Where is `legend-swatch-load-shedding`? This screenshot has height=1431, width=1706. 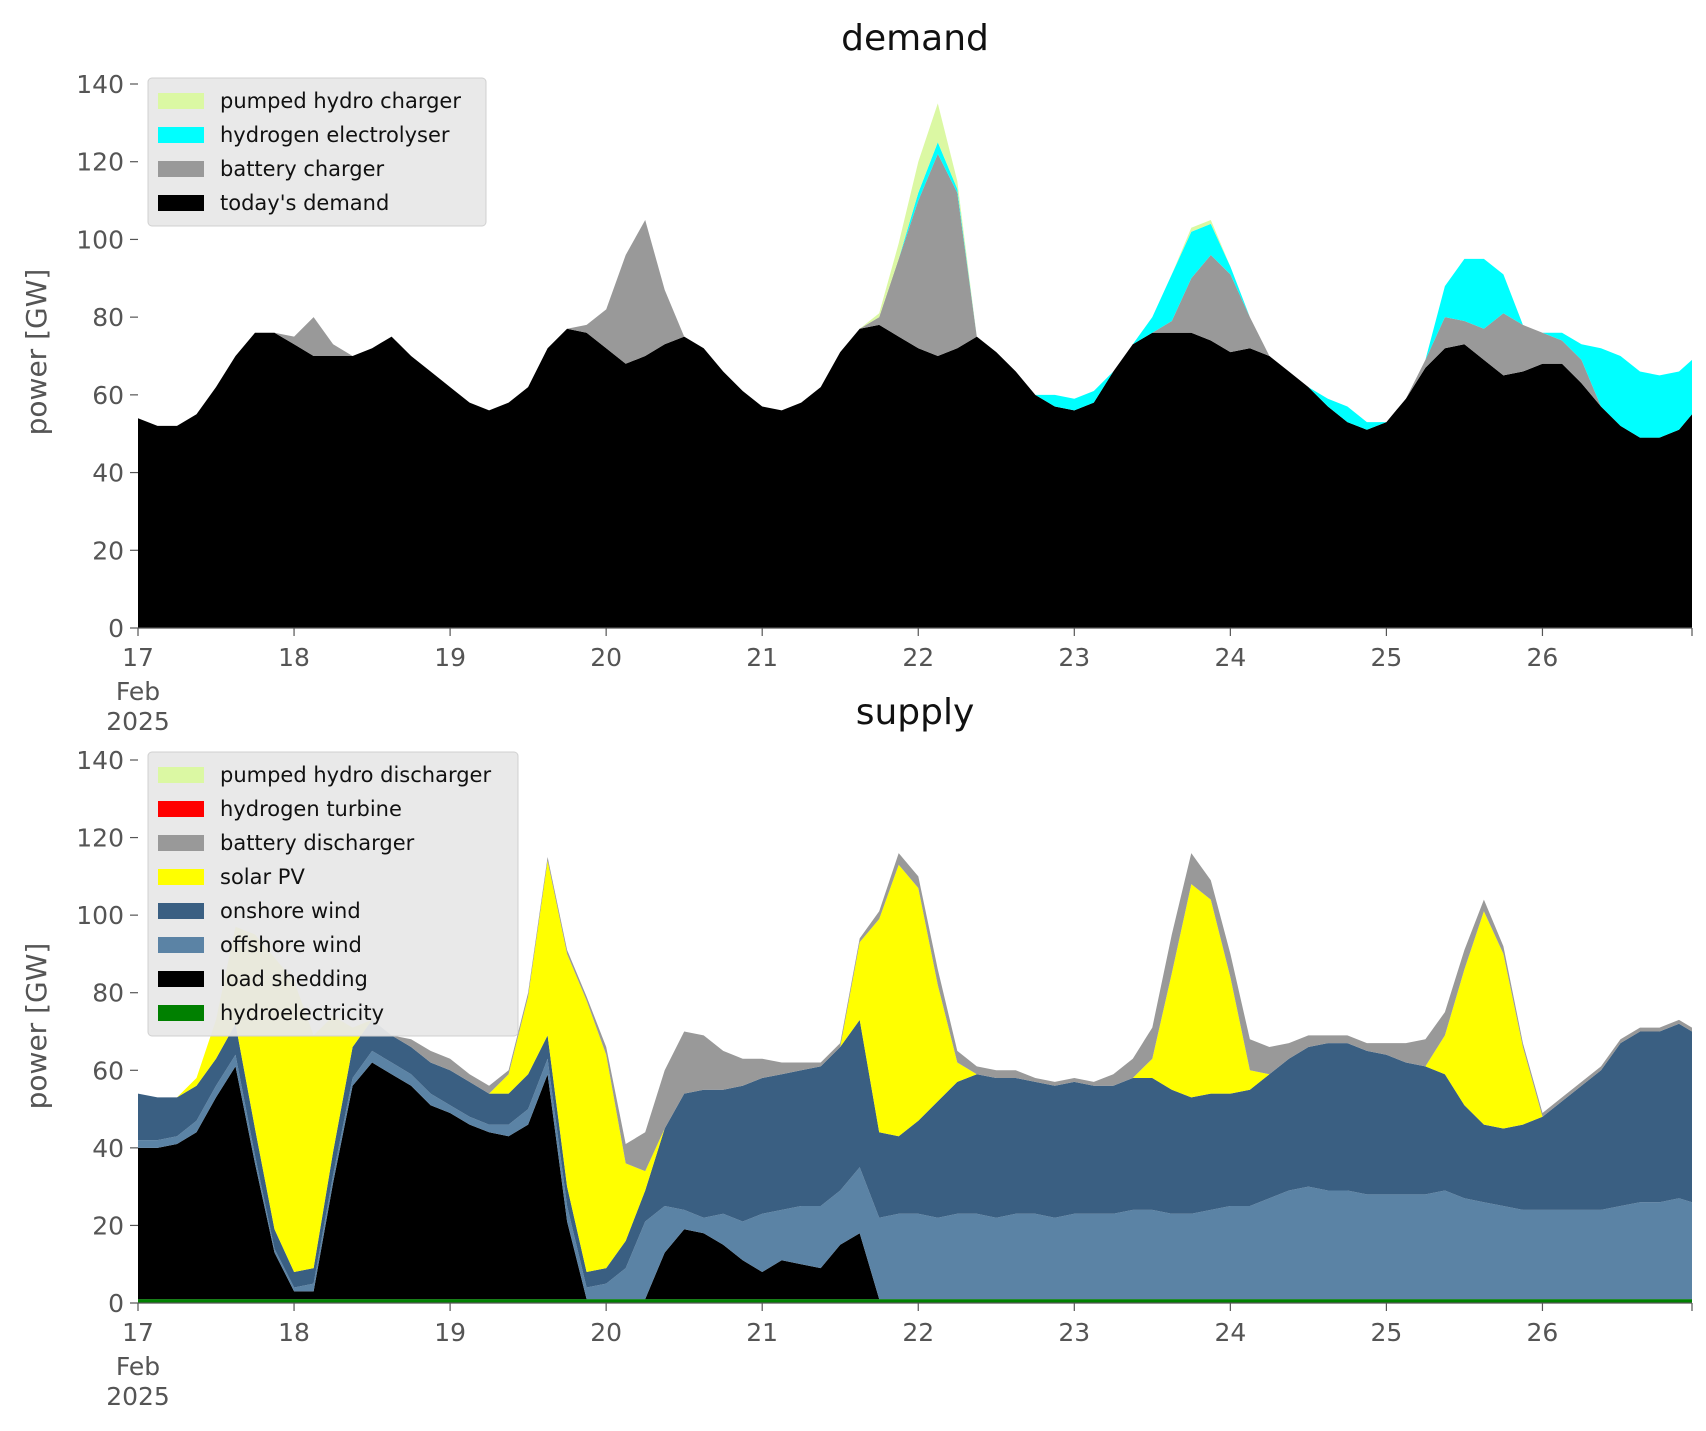 legend-swatch-load-shedding is located at coordinates (181, 979).